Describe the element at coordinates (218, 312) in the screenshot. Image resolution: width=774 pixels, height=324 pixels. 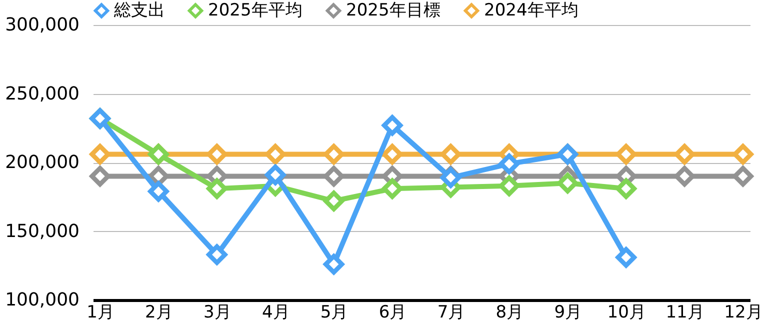
I see `x-tick-label: 3月` at that location.